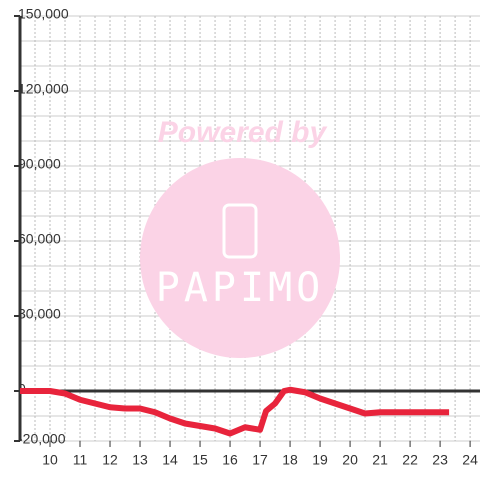 The height and width of the screenshot is (480, 480). I want to click on watermark-phone, so click(240, 231).